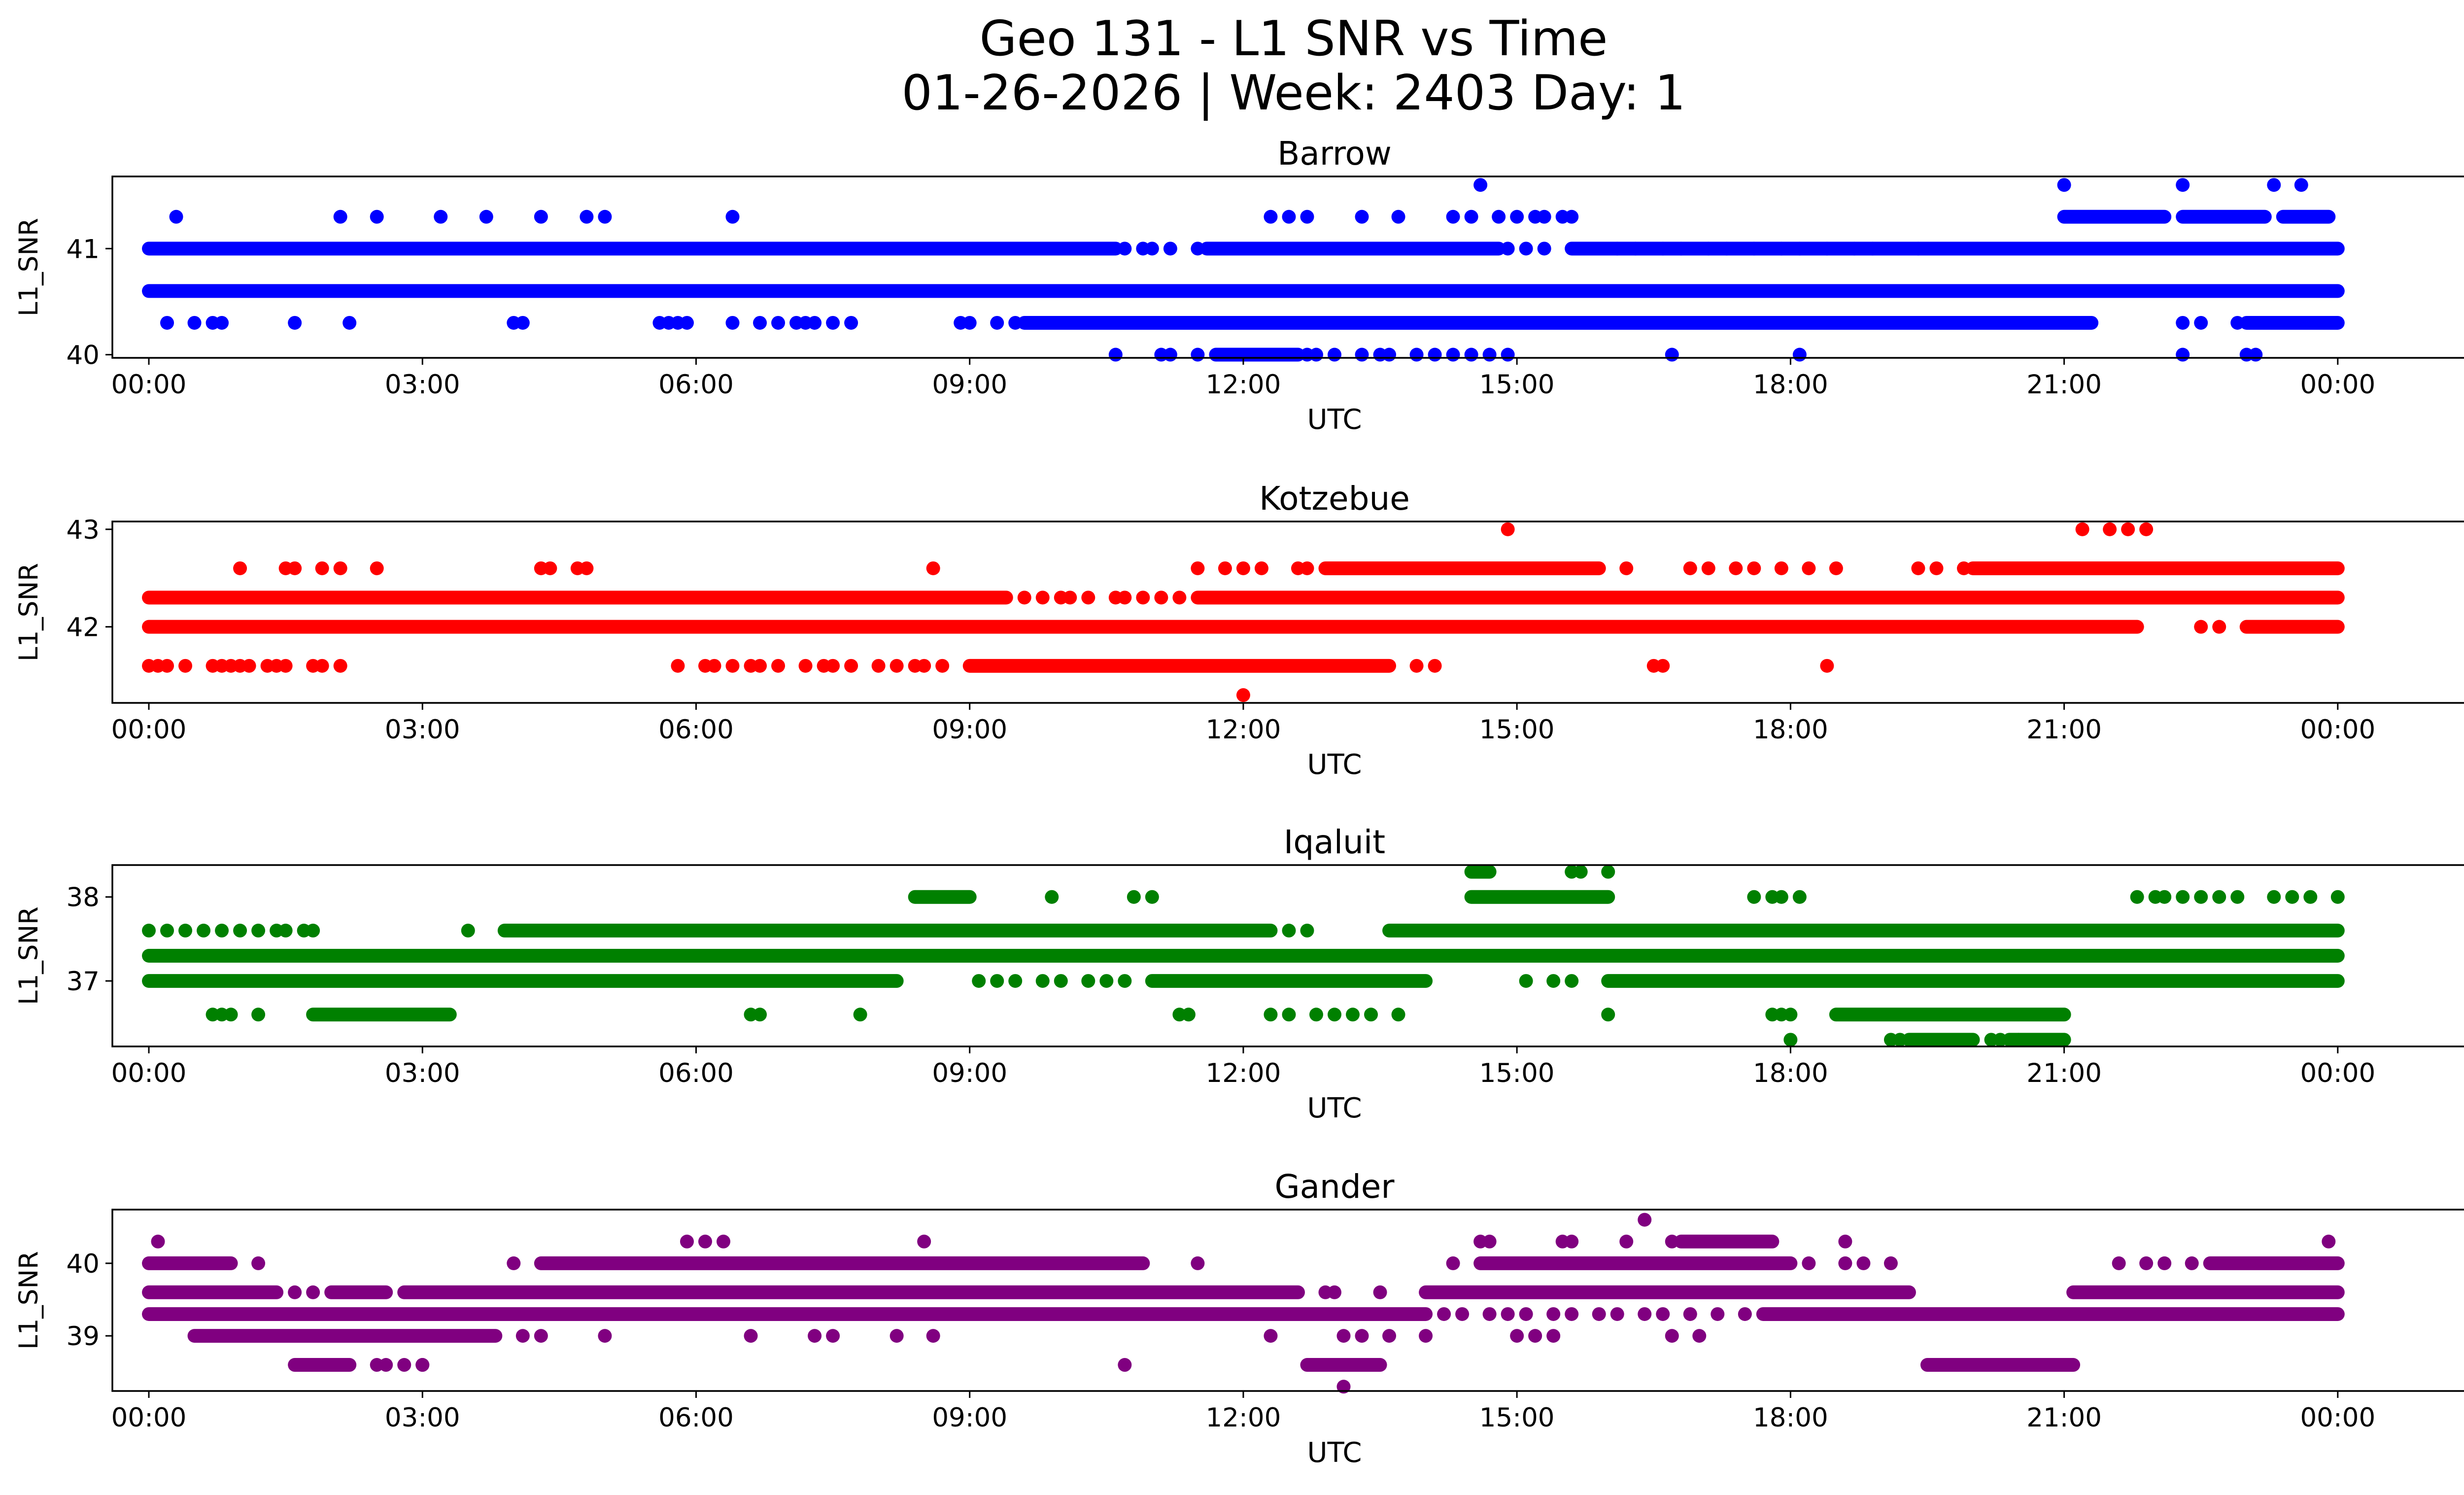  What do you see at coordinates (1334, 842) in the screenshot?
I see `subplot-title: Iqaluit` at bounding box center [1334, 842].